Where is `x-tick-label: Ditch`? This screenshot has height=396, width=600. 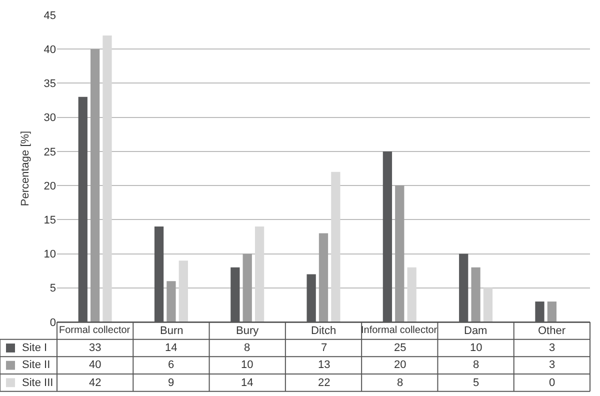 x-tick-label: Ditch is located at coordinates (323, 331).